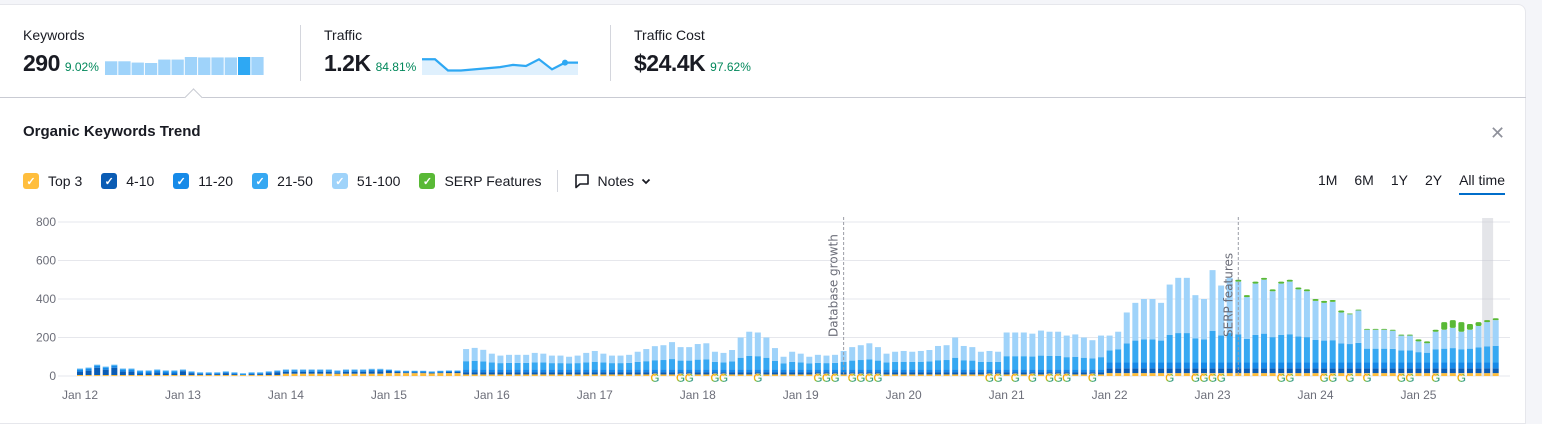  Describe the element at coordinates (145, 52) in the screenshot. I see `metric-keywords: Keywords 290 9.02%` at that location.